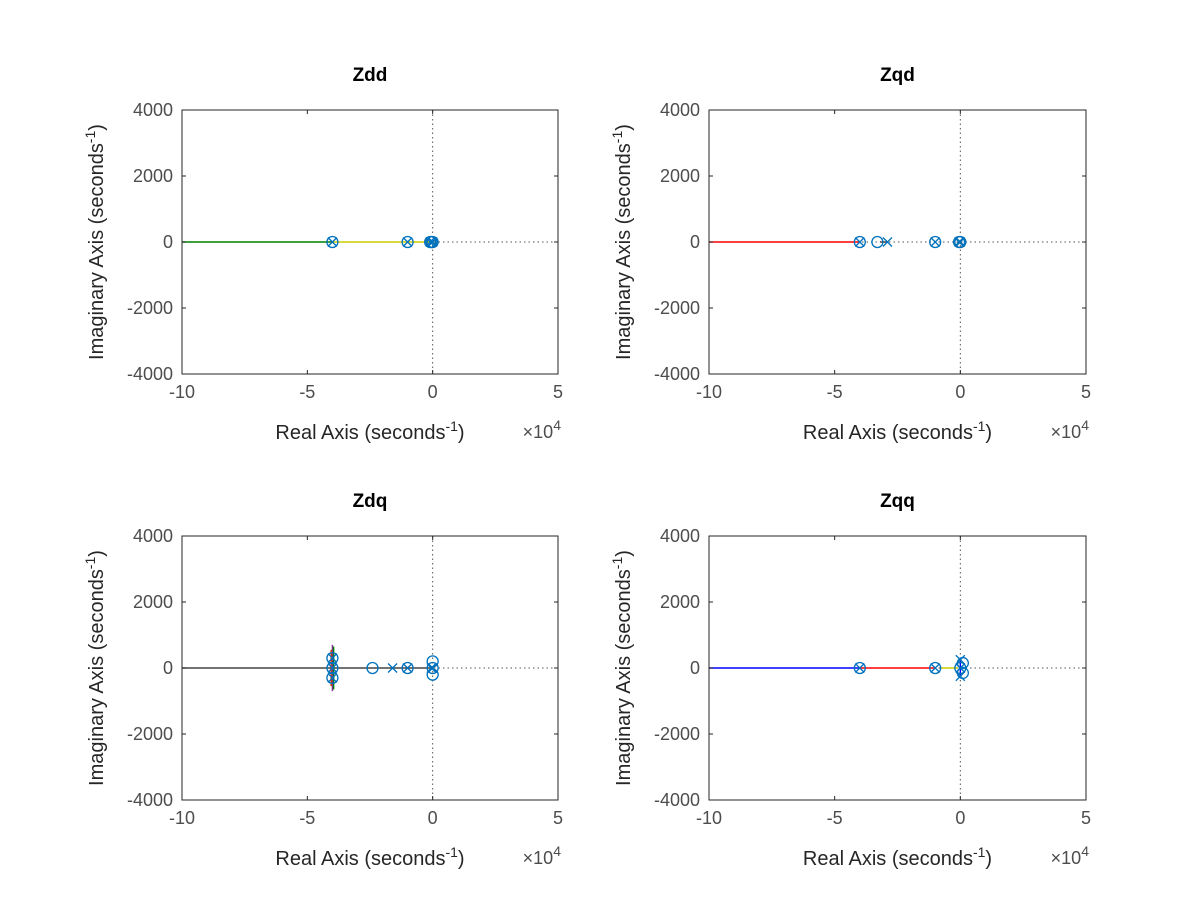 The image size is (1200, 900). I want to click on y-axis-label: Imaginary Axis (seconds-1), so click(95, 668).